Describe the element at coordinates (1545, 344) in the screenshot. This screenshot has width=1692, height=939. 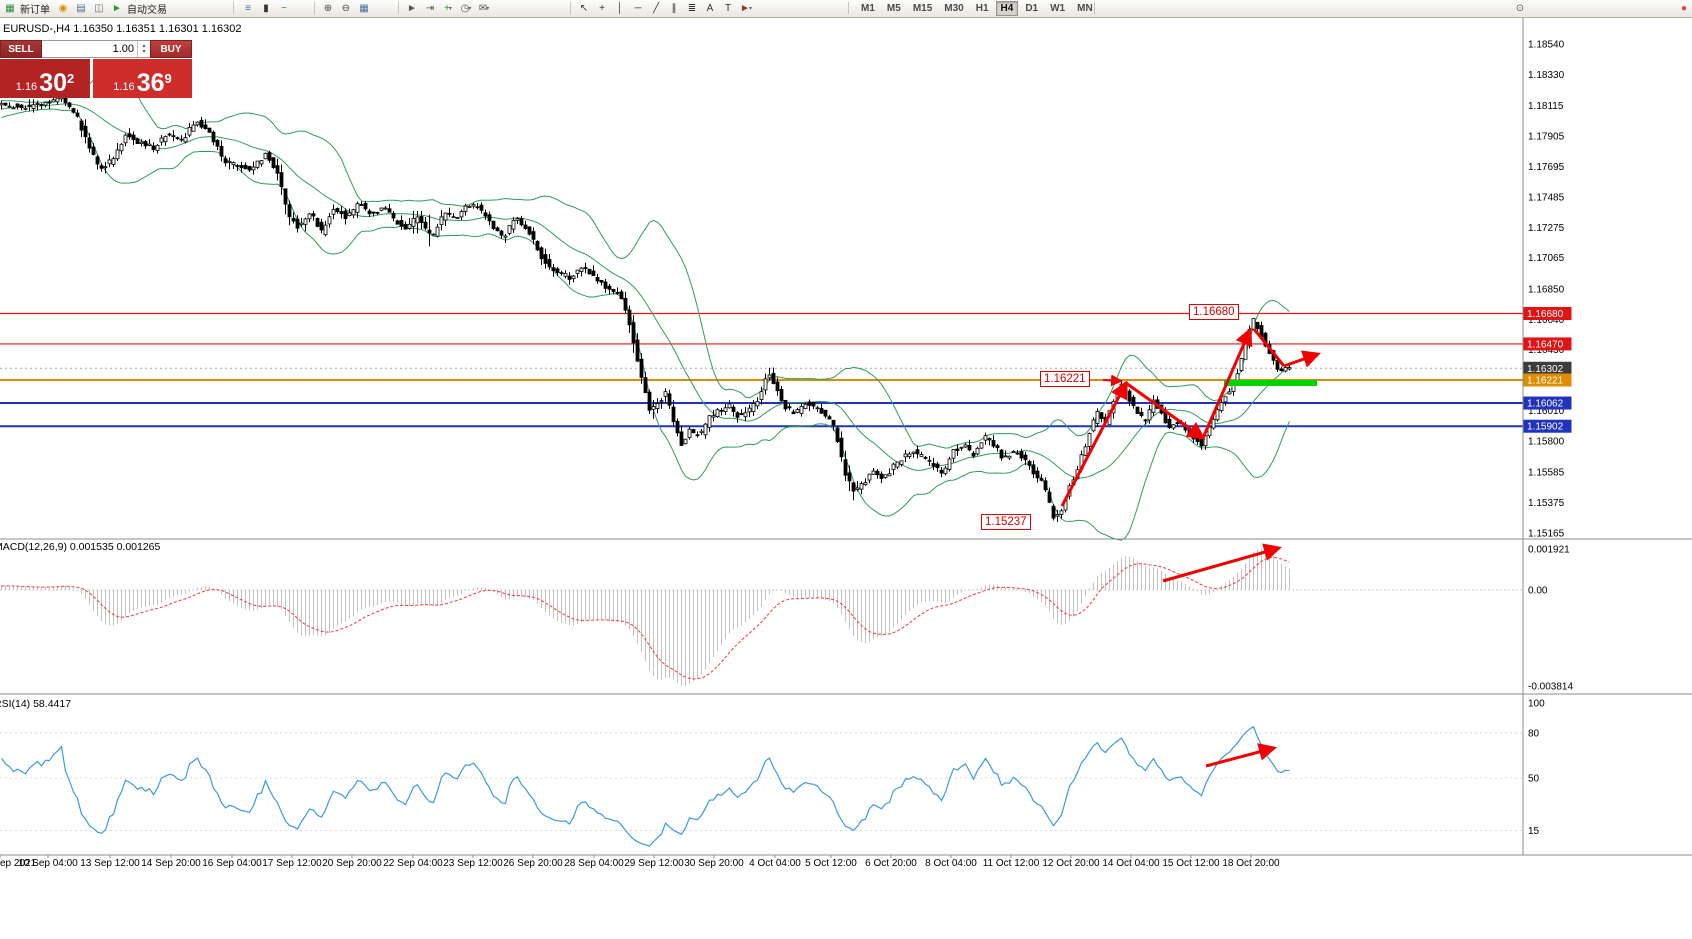
I see `price-axis-box: 1.16470` at that location.